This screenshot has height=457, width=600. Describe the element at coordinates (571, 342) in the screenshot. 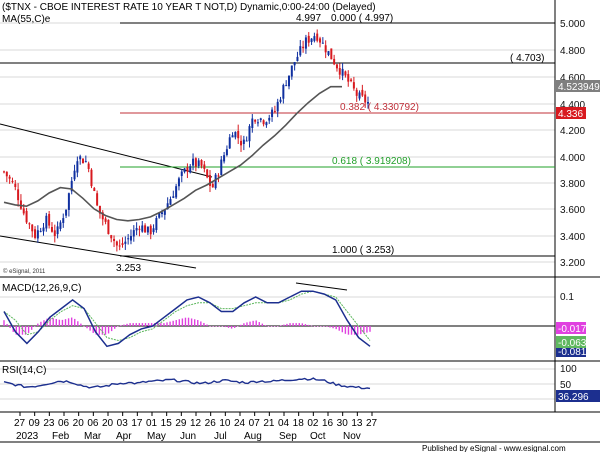

I see `macd-signal-badge` at that location.